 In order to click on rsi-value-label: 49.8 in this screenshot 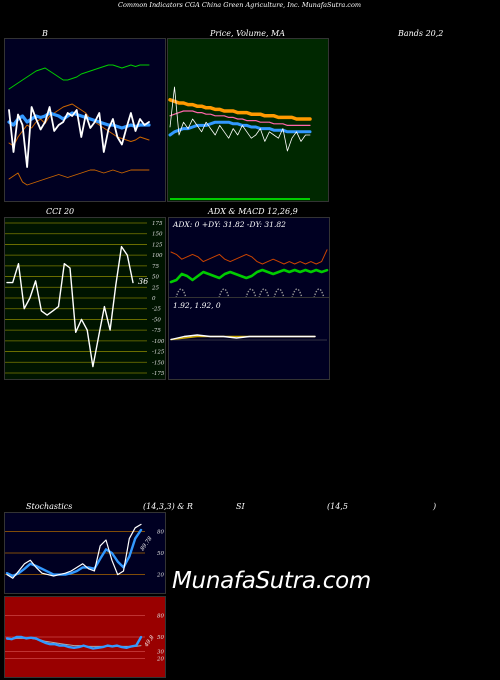, I will do `click(149, 641)`.